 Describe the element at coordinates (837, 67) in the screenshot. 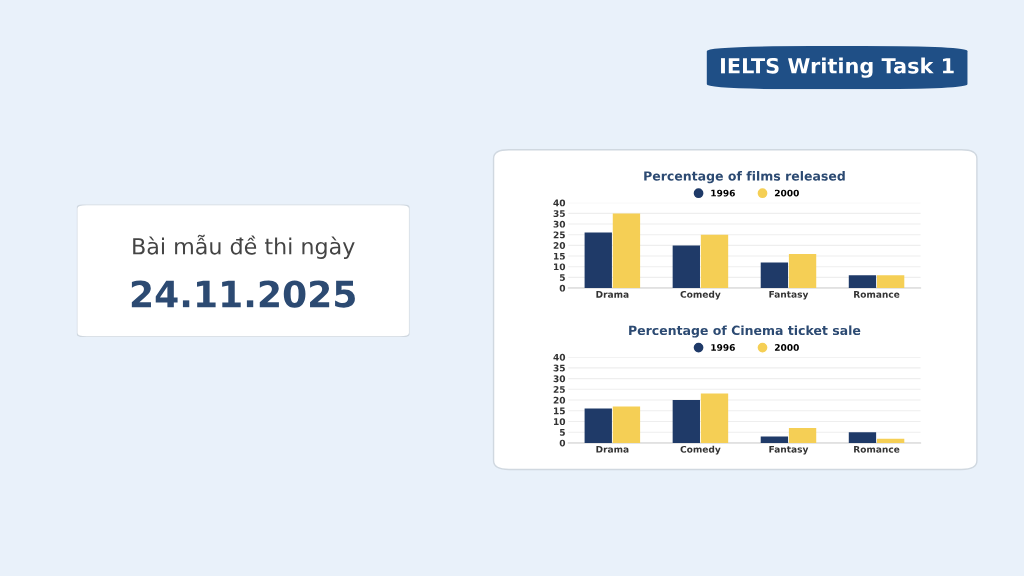

I see `text: IELTS Writing Task 1` at that location.